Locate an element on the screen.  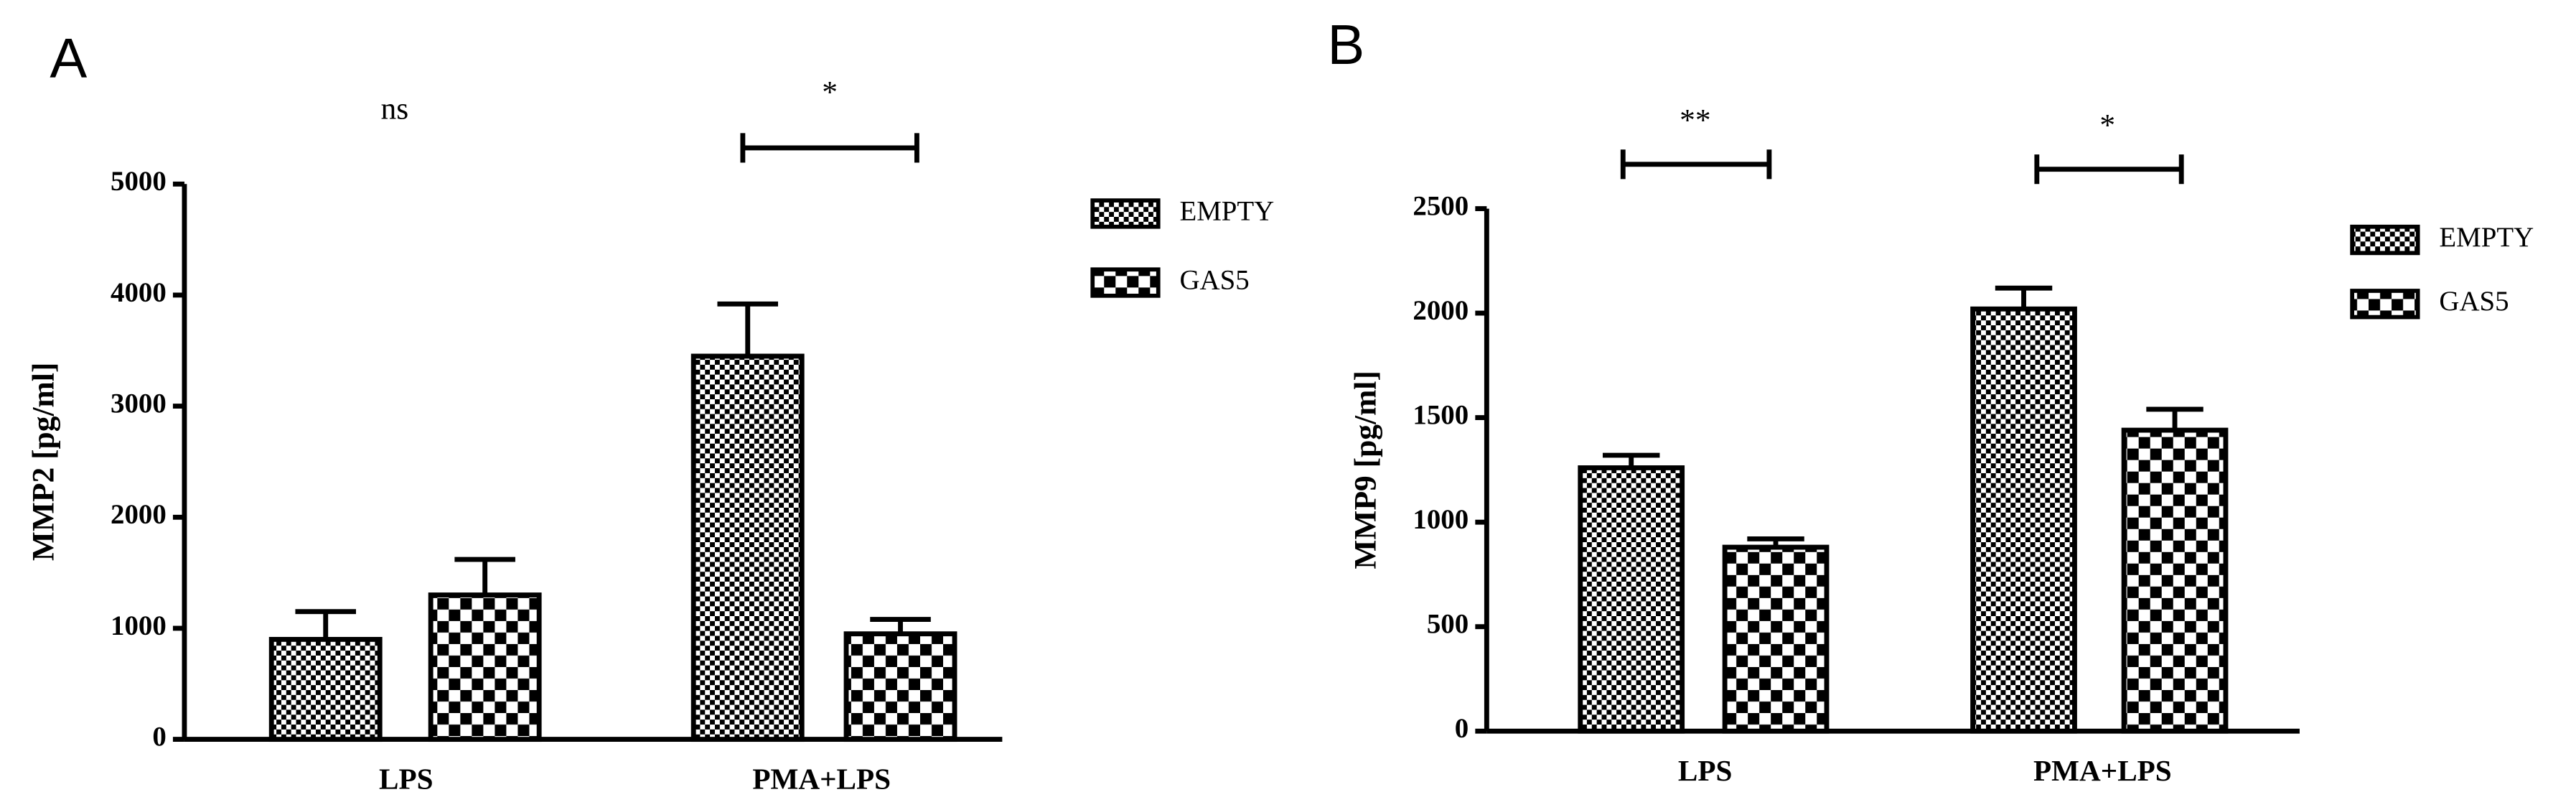
y-tick-label: 4000 is located at coordinates (139, 292).